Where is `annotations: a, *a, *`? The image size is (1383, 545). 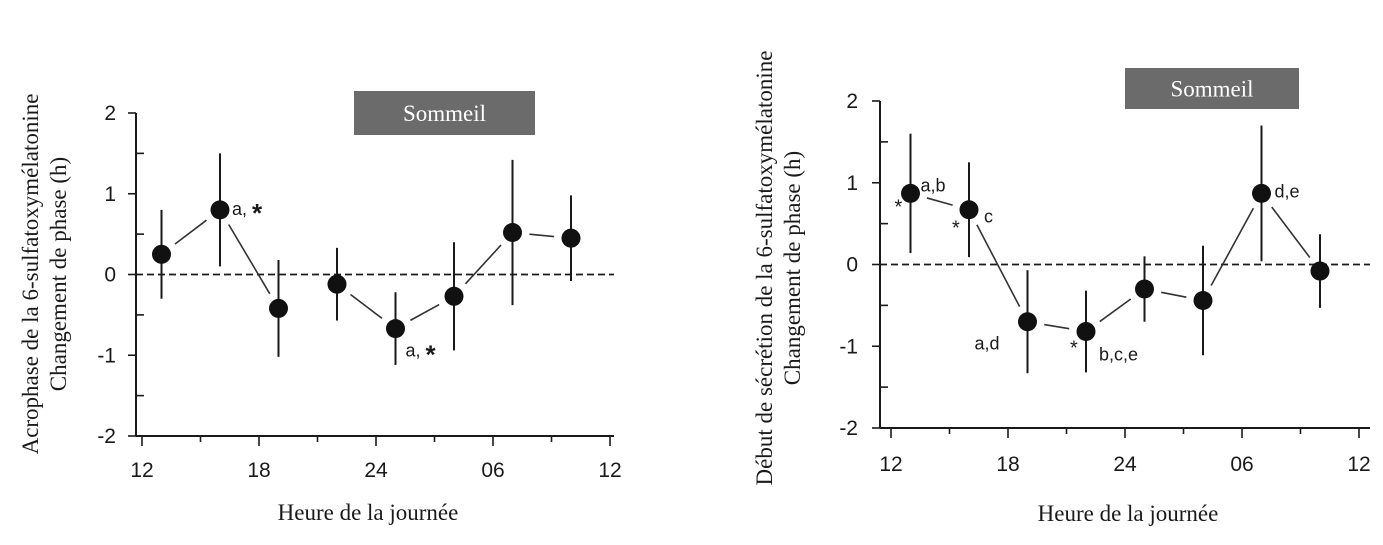
annotations: a, *a, * is located at coordinates (334, 284).